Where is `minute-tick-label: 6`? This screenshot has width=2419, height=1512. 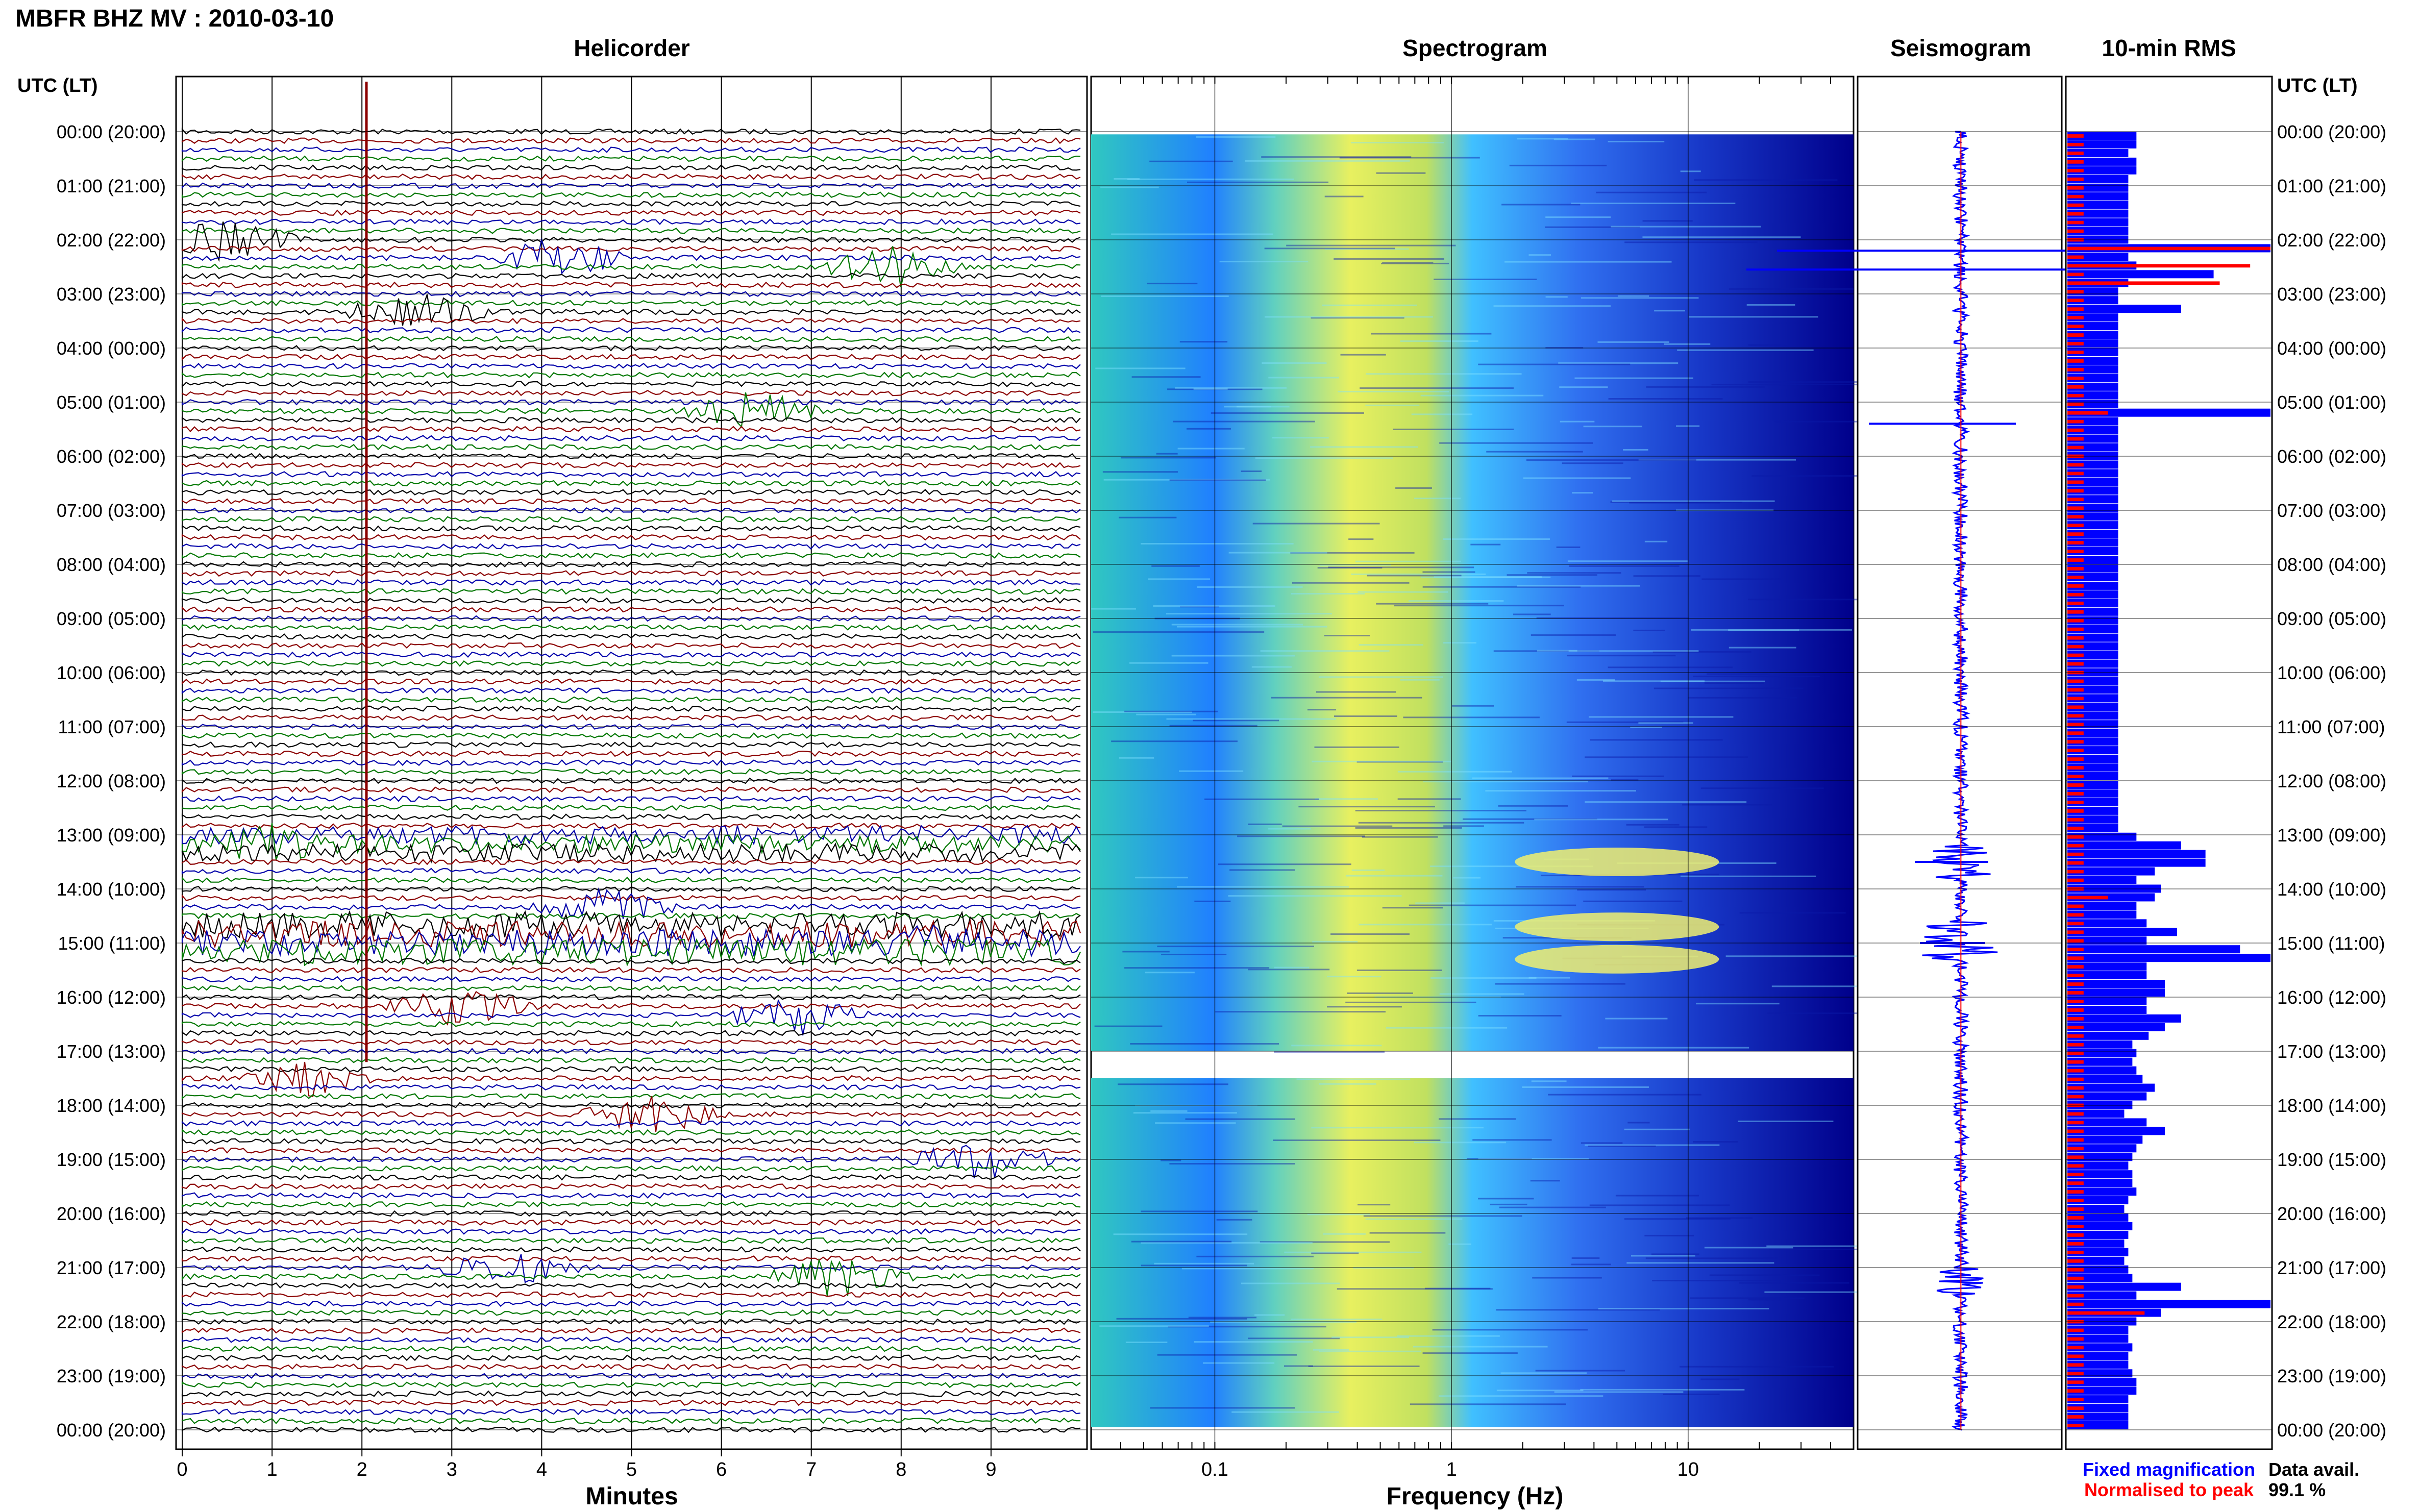 minute-tick-label: 6 is located at coordinates (721, 1469).